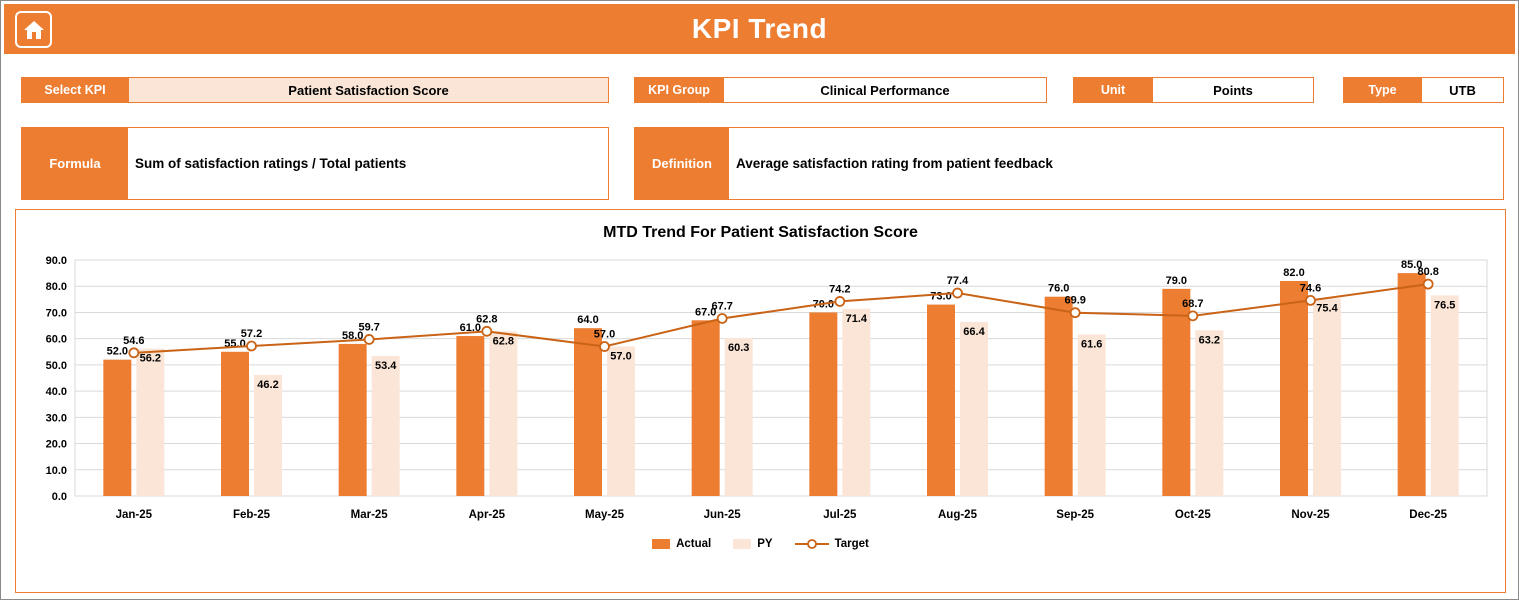 Image resolution: width=1519 pixels, height=600 pixels. What do you see at coordinates (1192, 304) in the screenshot?
I see `target-data-label: 68.7` at bounding box center [1192, 304].